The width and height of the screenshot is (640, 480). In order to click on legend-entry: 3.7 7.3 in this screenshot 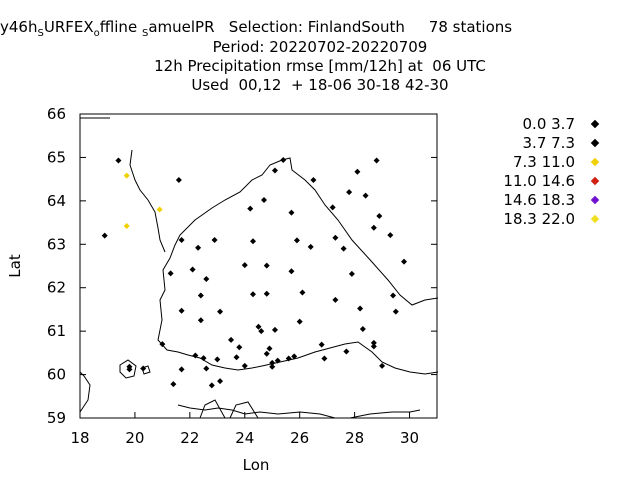, I will do `click(545, 143)`.